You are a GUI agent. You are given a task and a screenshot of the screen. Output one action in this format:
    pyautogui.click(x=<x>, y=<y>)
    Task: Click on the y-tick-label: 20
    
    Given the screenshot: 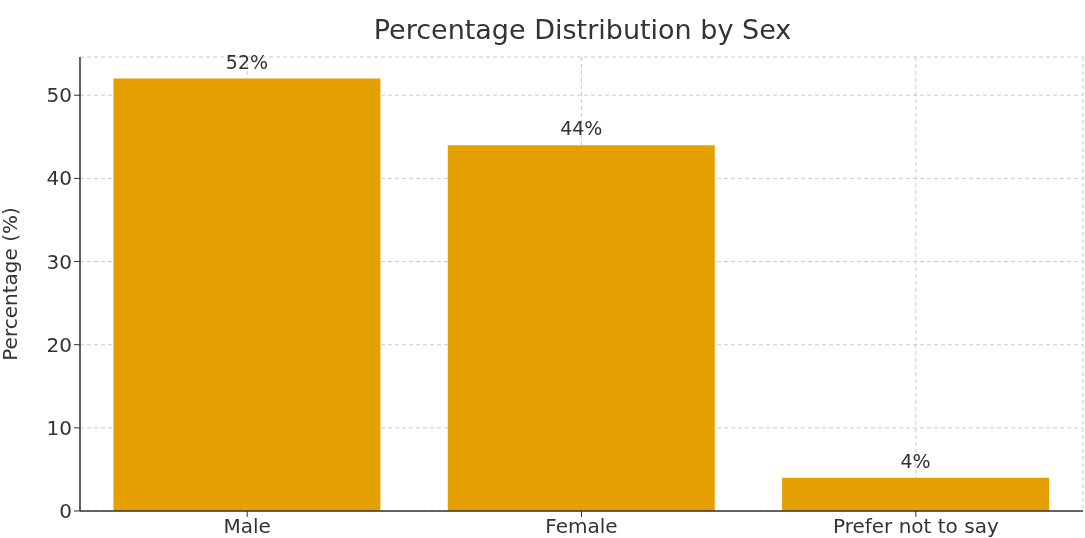 What is the action you would take?
    pyautogui.click(x=59, y=344)
    